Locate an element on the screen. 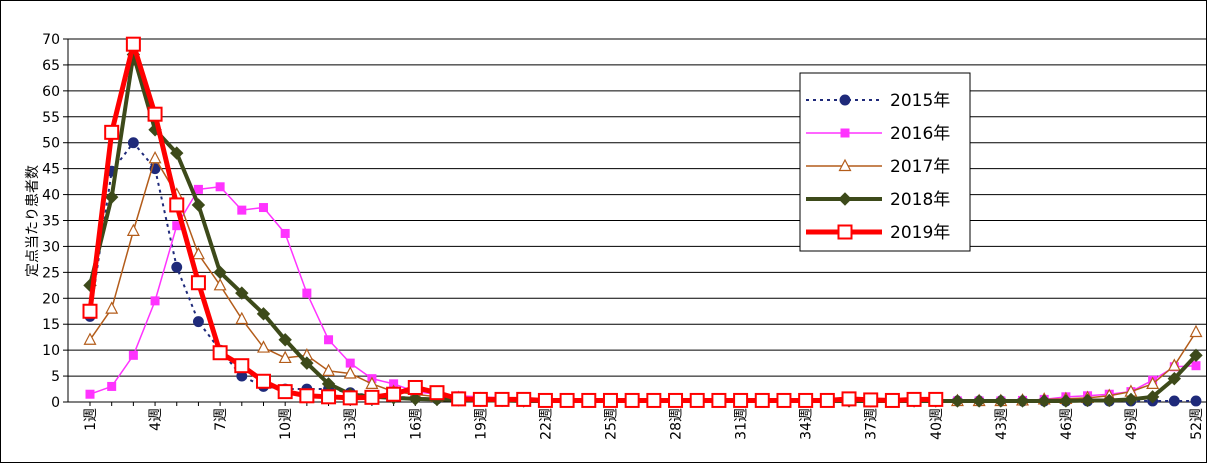 This screenshot has width=1207, height=463. x-tick-label: 10週 is located at coordinates (286, 424).